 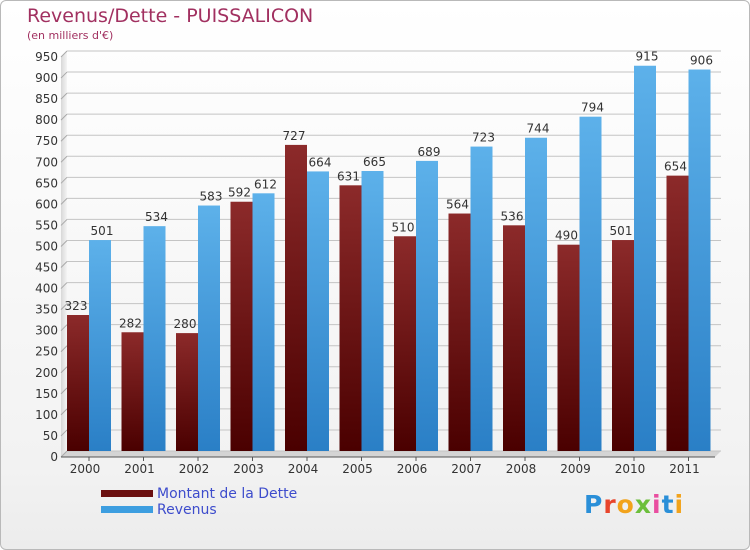 What do you see at coordinates (457, 205) in the screenshot?
I see `data-label-debt: 564` at bounding box center [457, 205].